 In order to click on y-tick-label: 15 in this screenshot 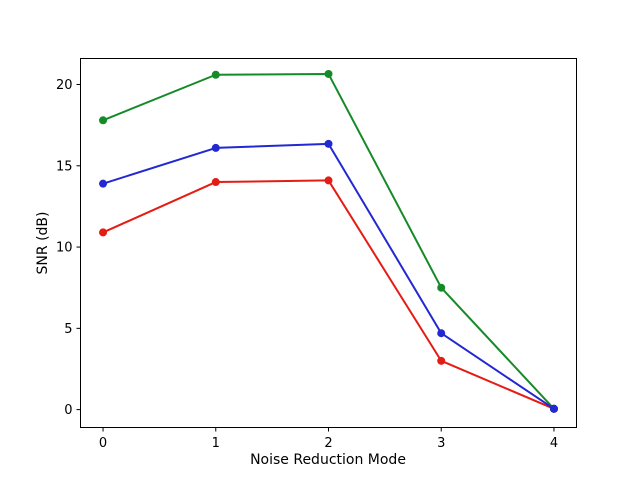, I will do `click(64, 166)`.